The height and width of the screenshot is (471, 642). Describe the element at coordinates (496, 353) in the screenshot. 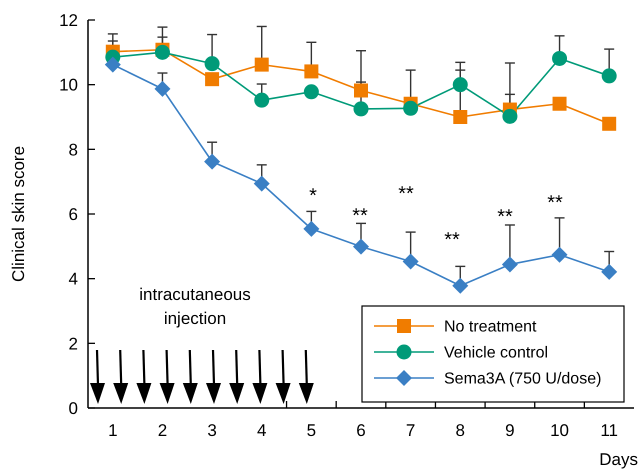

I see `legend-label: Vehicle control` at that location.